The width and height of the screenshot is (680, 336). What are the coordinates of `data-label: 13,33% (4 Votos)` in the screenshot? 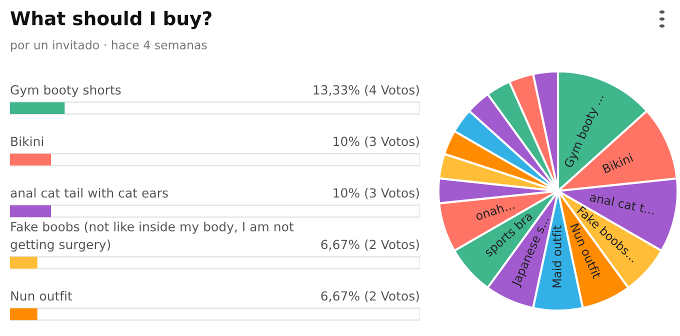 It's located at (366, 90).